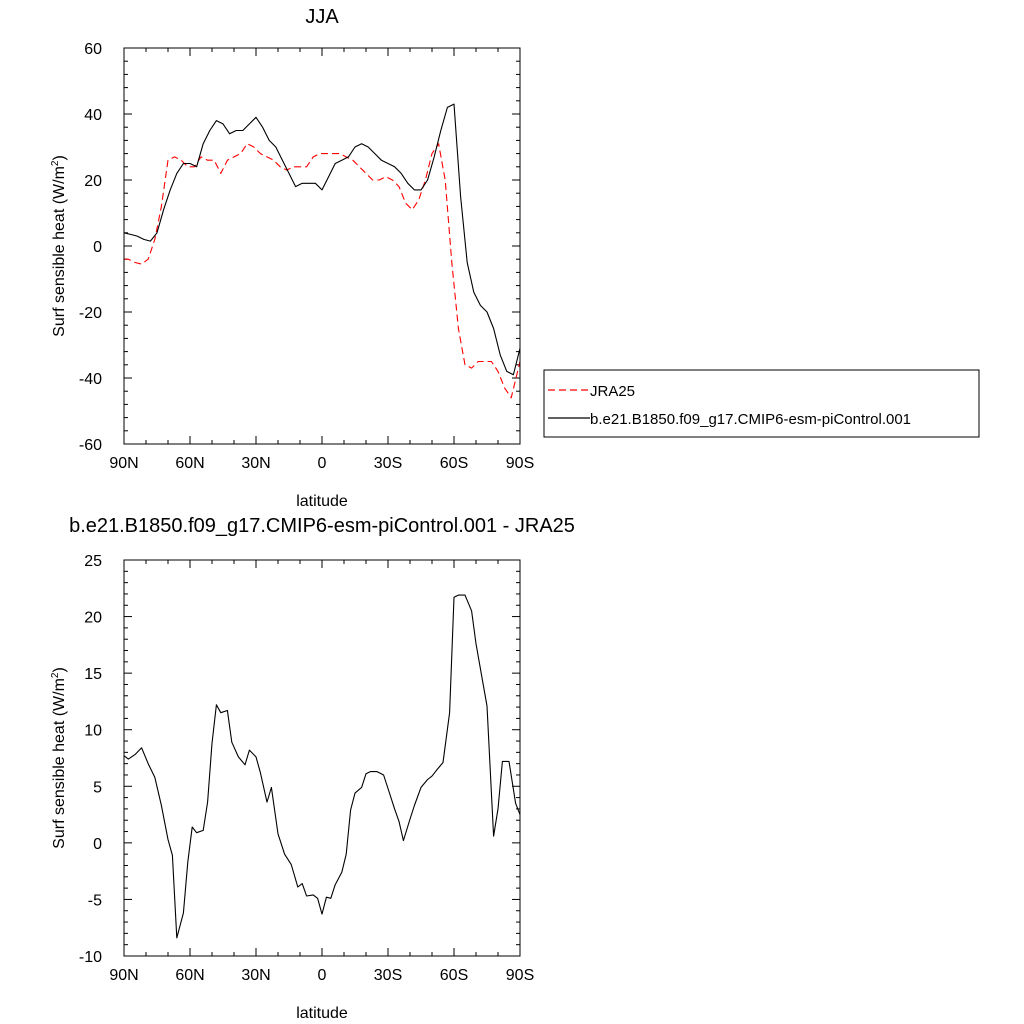  What do you see at coordinates (90, 379) in the screenshot?
I see `y-tick-label: -40` at bounding box center [90, 379].